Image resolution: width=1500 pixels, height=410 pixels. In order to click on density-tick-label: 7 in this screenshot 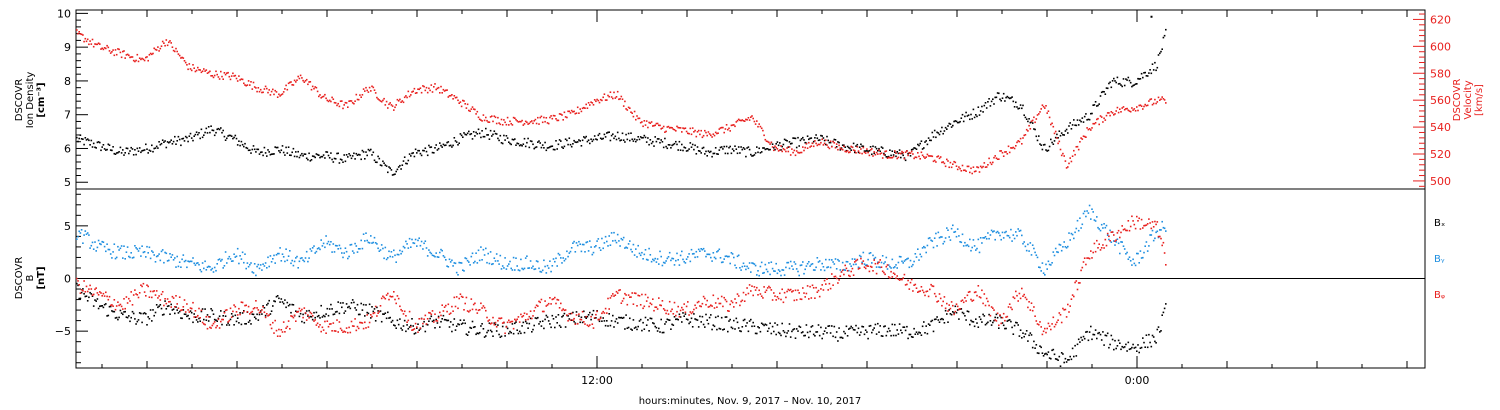, I will do `click(67, 115)`.